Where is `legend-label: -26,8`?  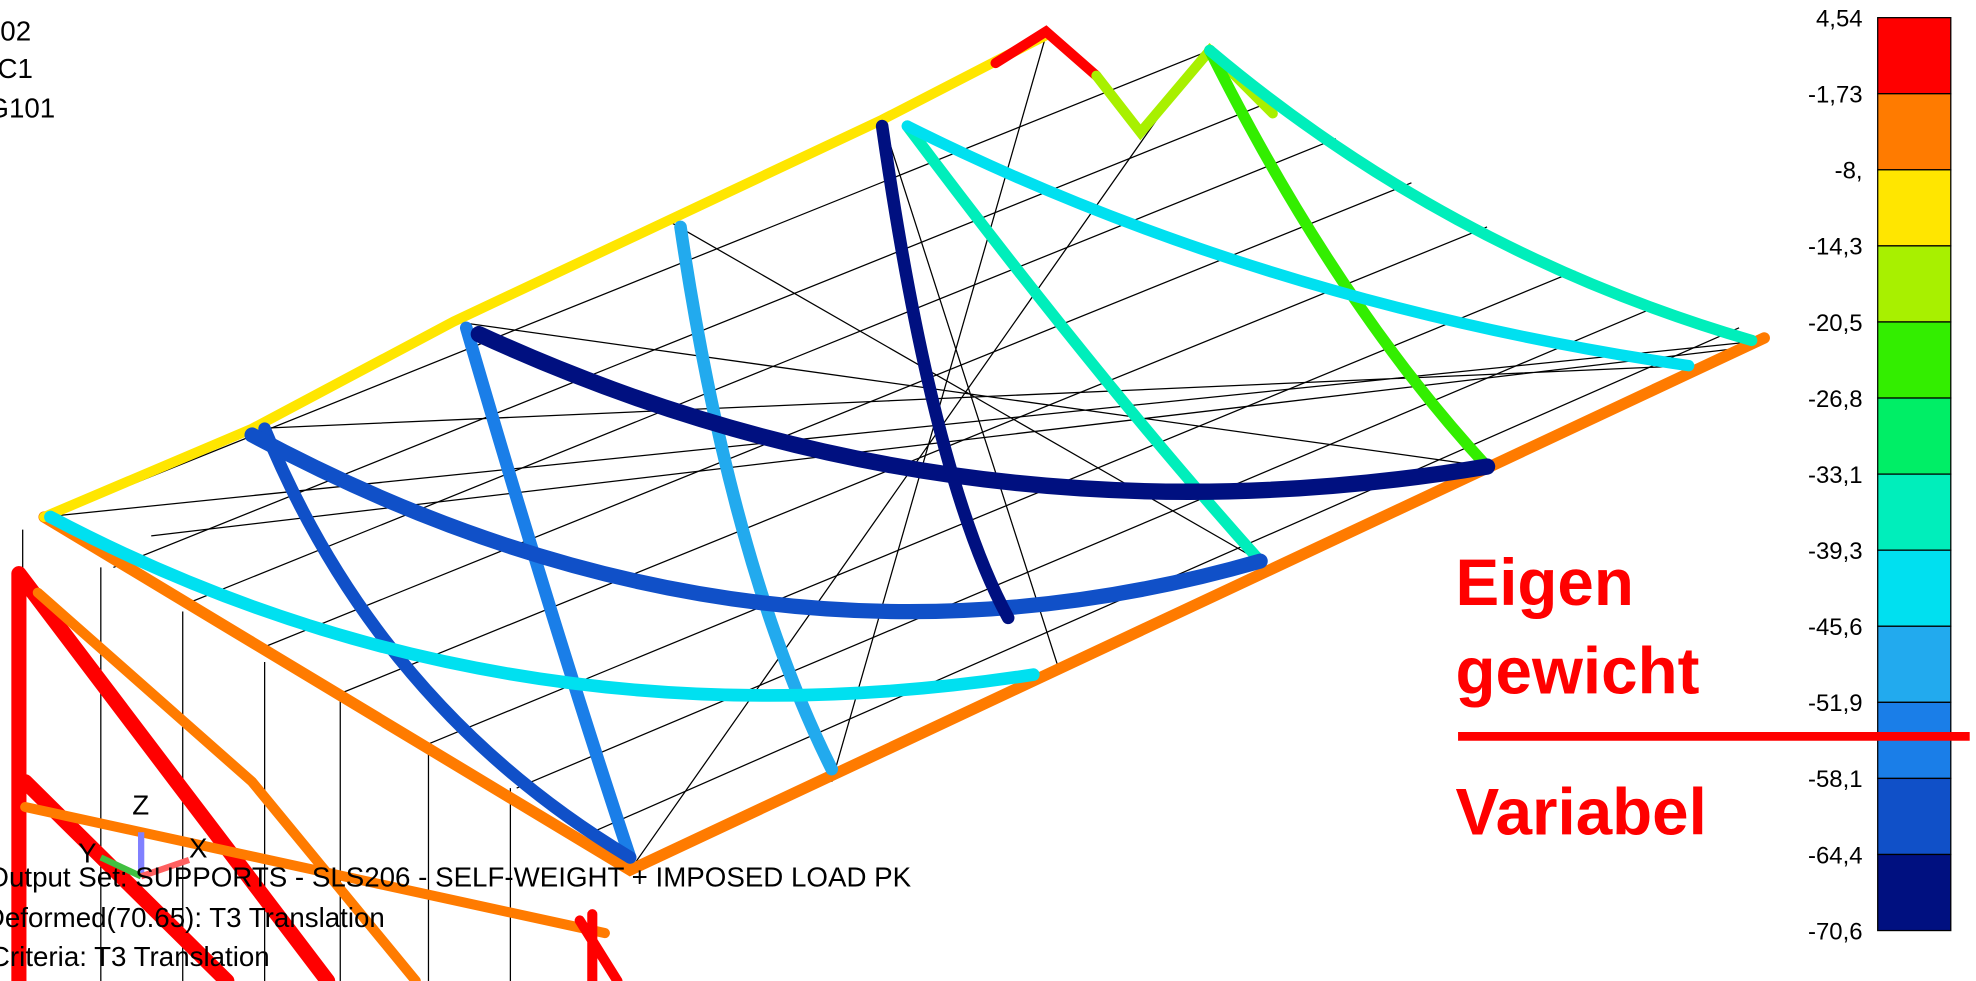 legend-label: -26,8 is located at coordinates (1835, 399).